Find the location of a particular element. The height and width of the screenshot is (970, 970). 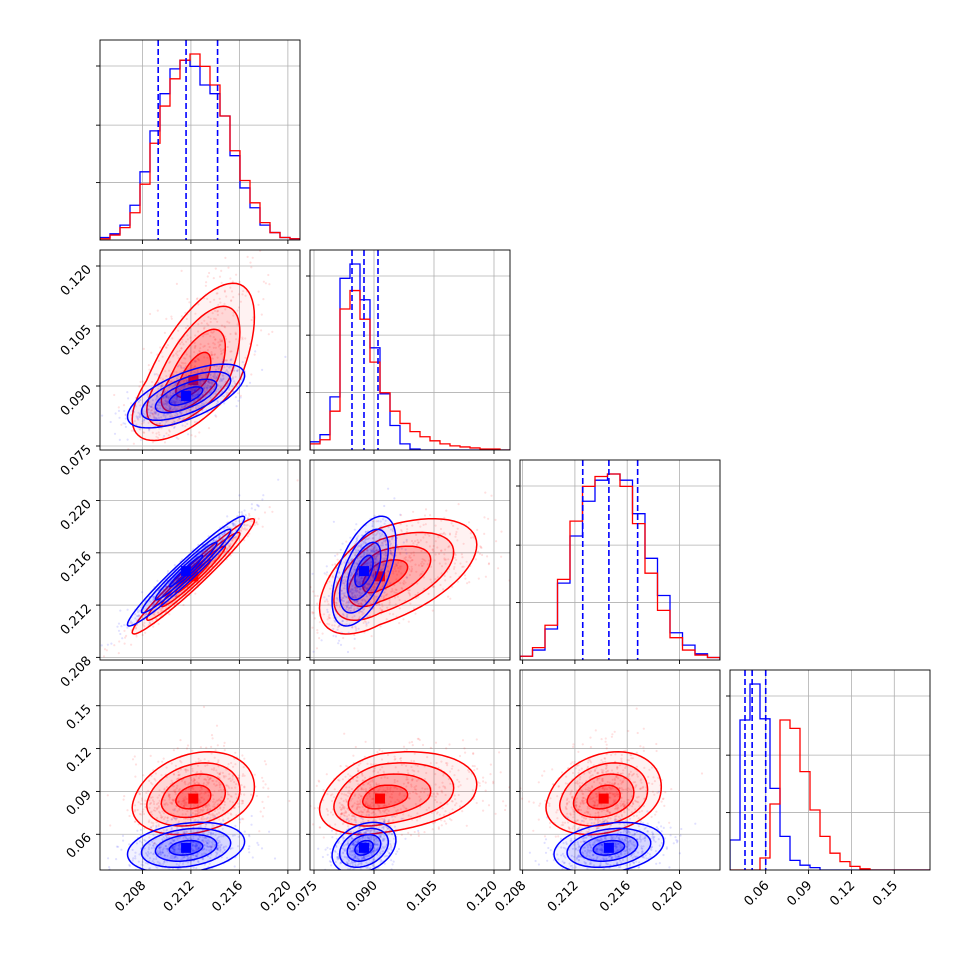

x-tick-label: 0.220 is located at coordinates (667, 896).